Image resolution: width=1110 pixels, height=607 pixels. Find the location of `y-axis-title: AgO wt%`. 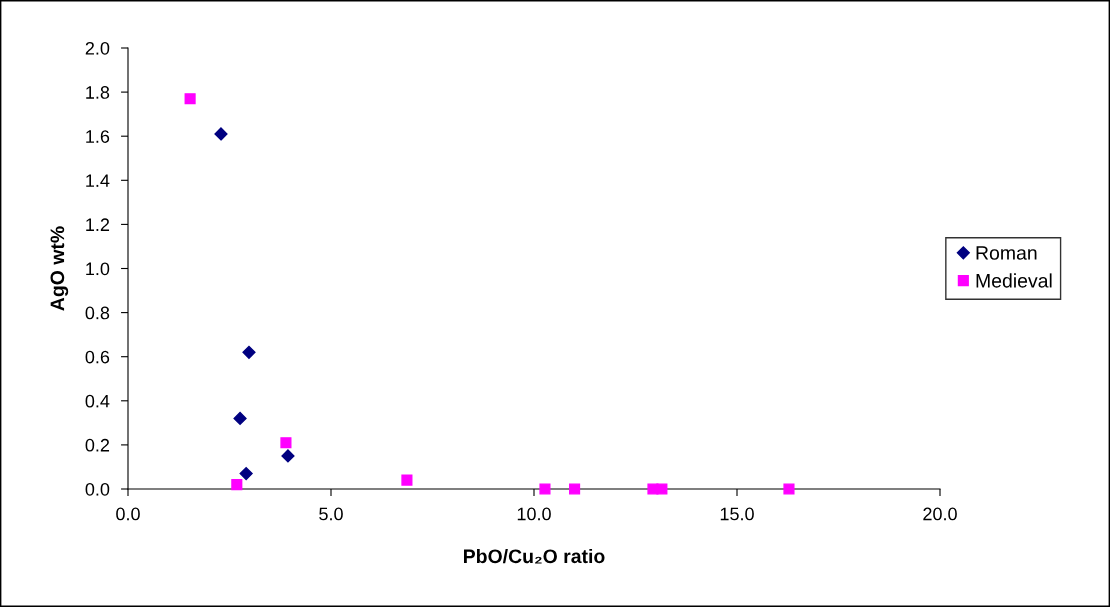

y-axis-title: AgO wt% is located at coordinates (59, 268).